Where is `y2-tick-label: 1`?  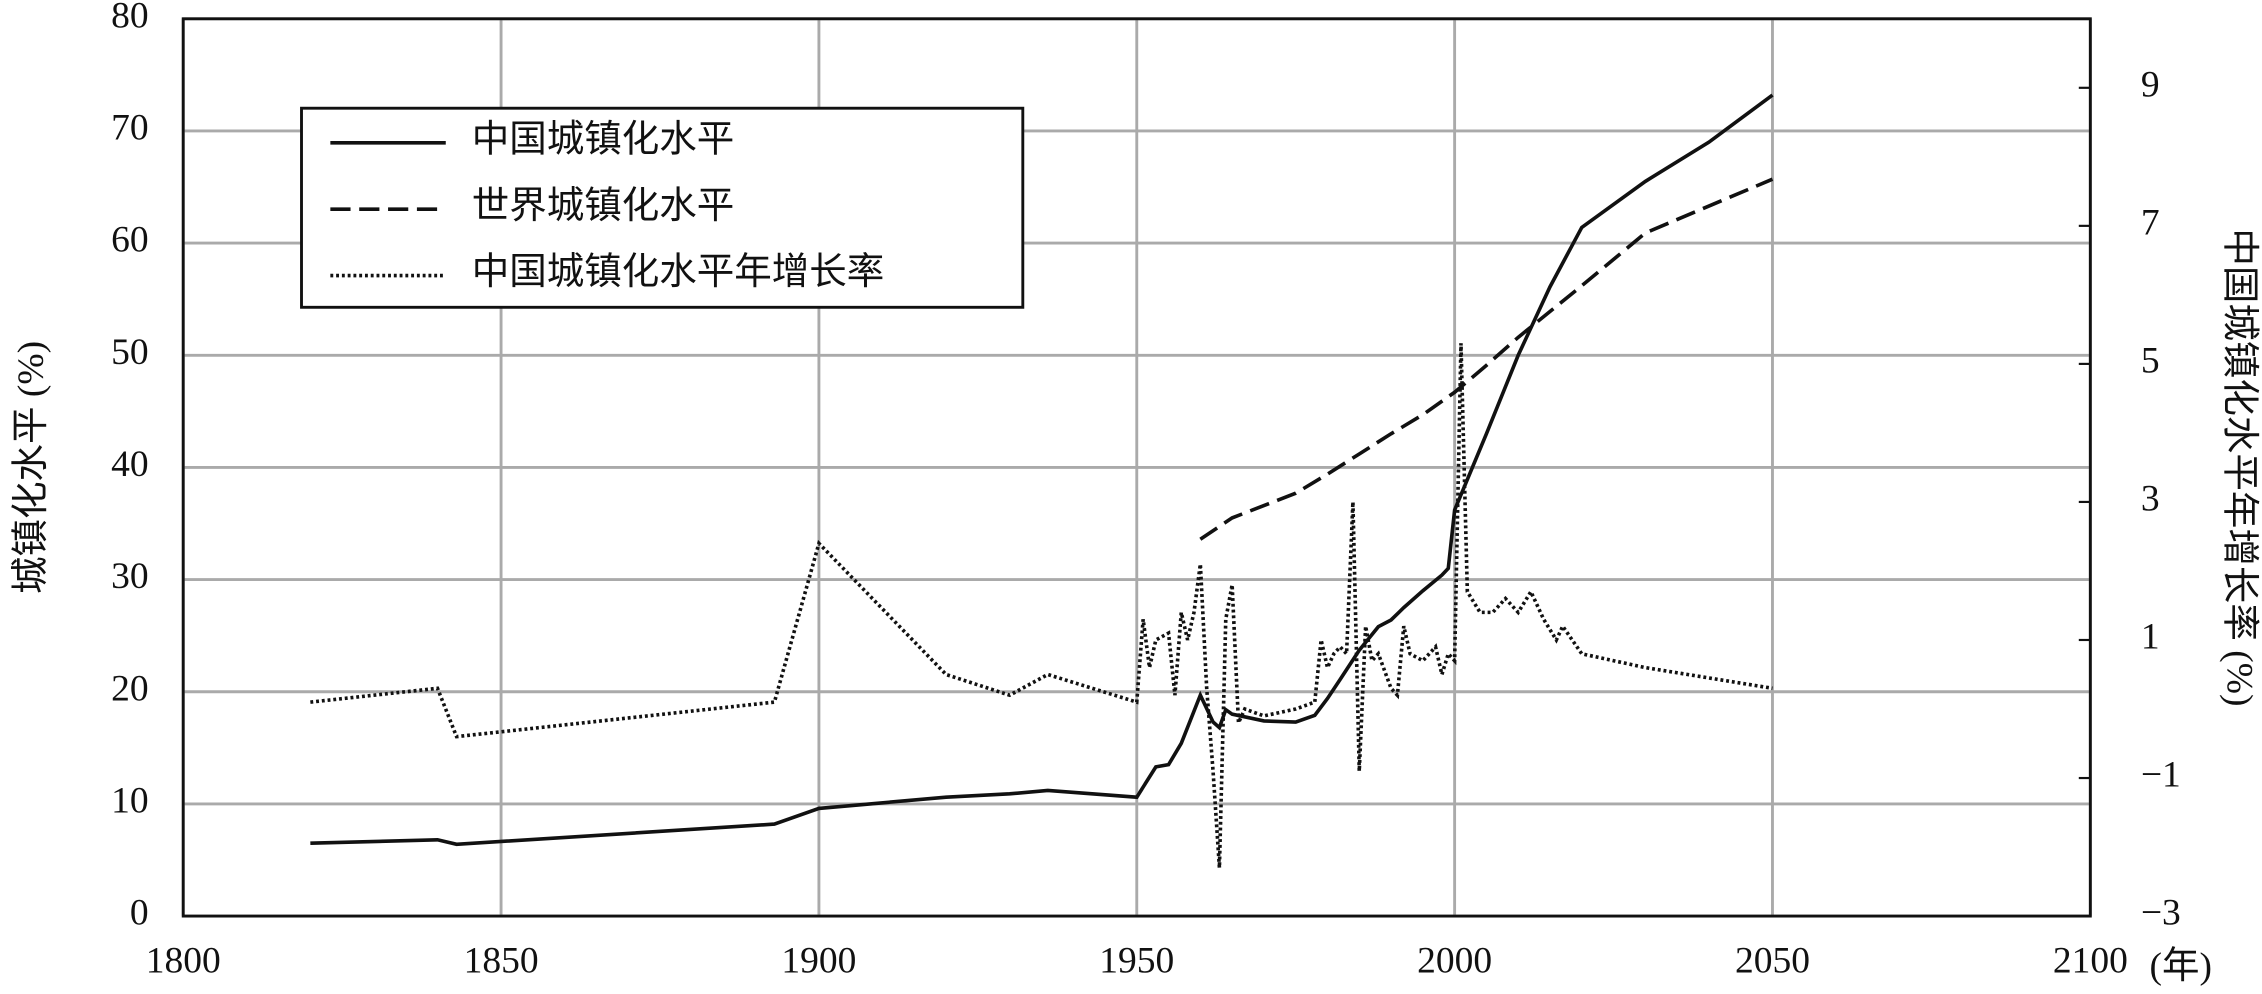
y2-tick-label: 1 is located at coordinates (2150, 637).